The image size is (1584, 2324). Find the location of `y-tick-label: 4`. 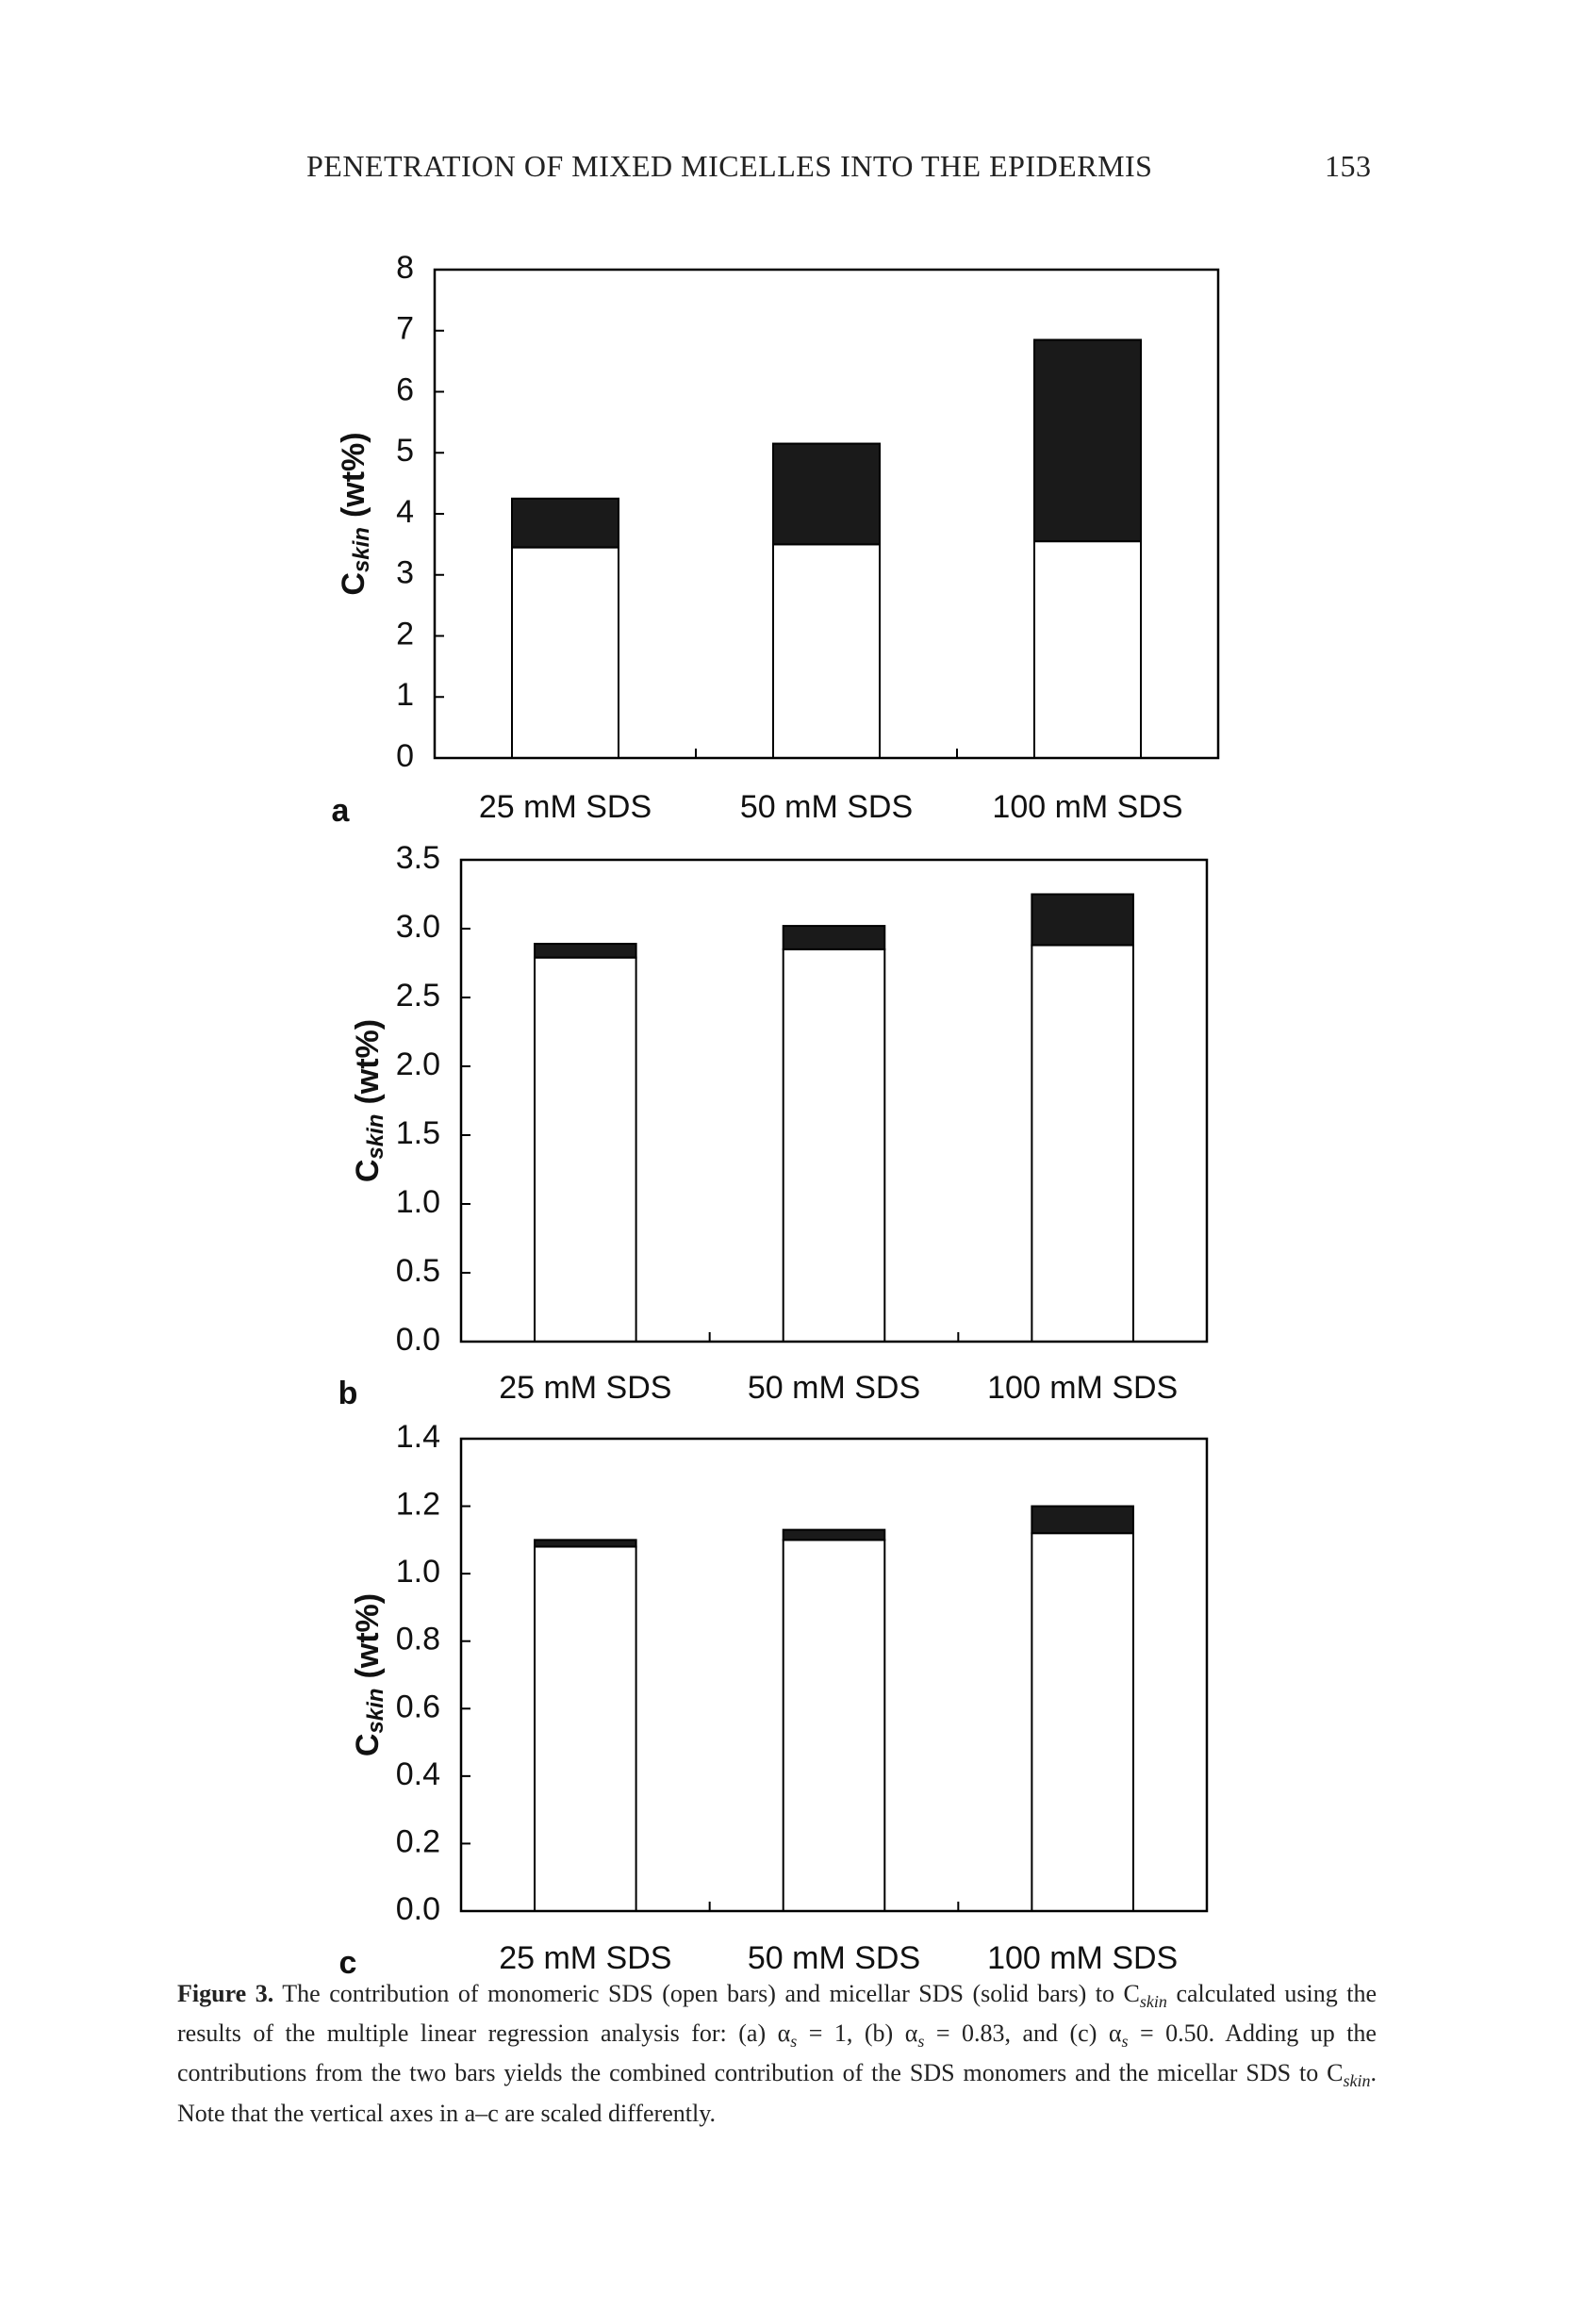

y-tick-label: 4 is located at coordinates (405, 512).